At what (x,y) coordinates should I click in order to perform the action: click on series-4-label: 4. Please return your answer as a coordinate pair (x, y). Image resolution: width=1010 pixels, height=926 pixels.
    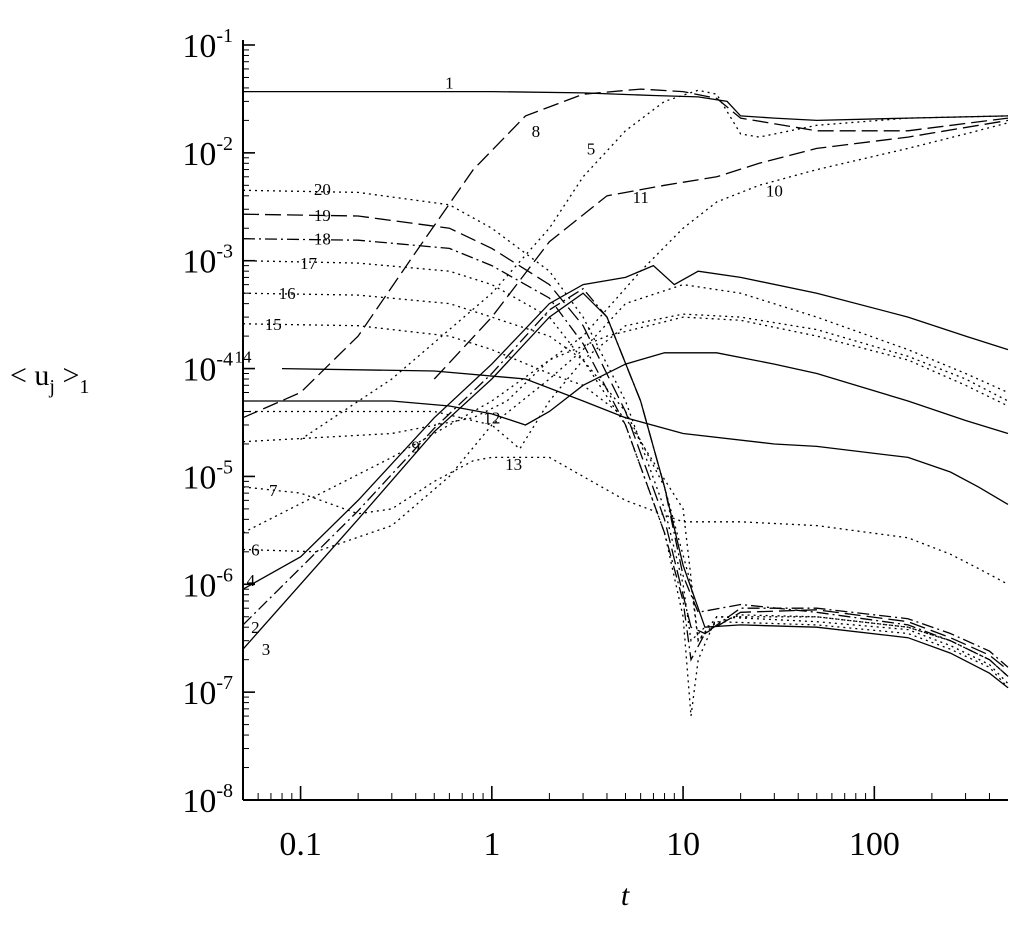
    Looking at the image, I should click on (251, 580).